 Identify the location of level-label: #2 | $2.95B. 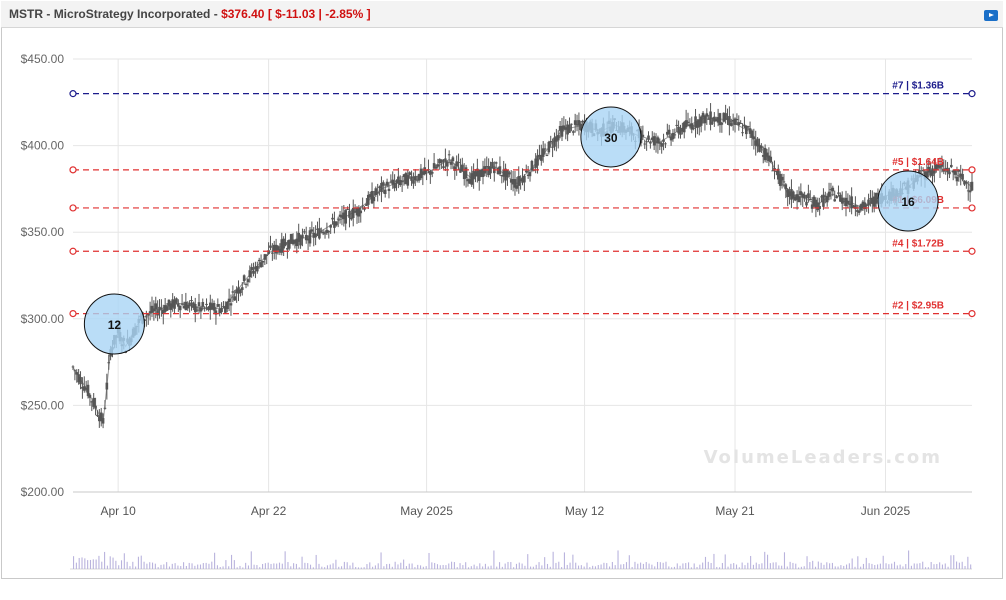
(918, 306).